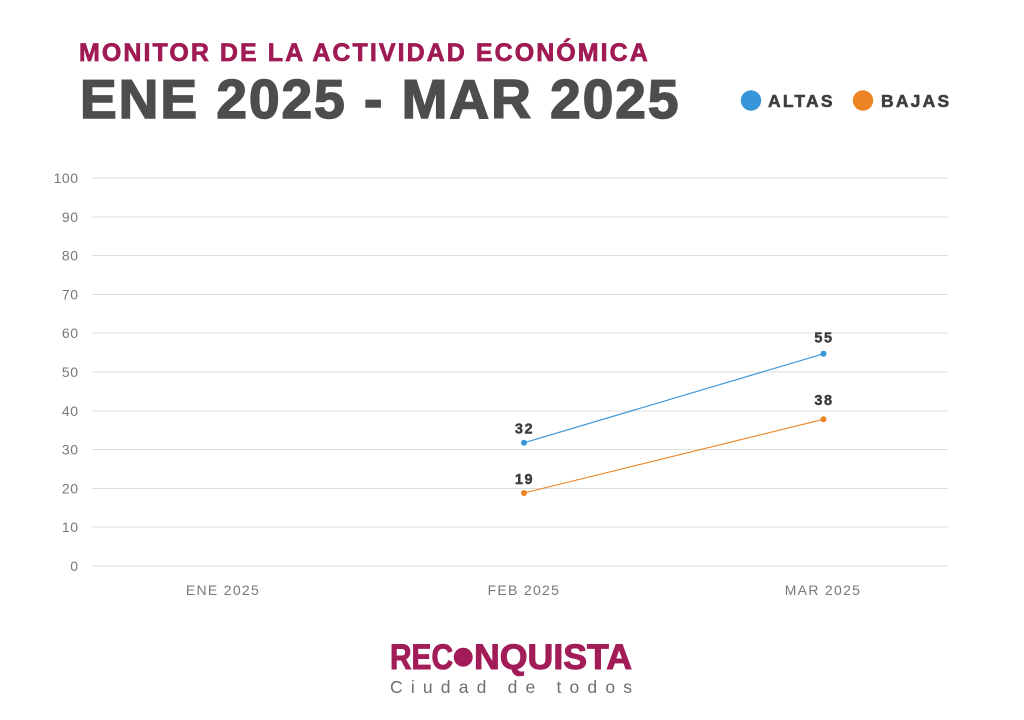 The height and width of the screenshot is (720, 1024). What do you see at coordinates (70, 527) in the screenshot?
I see `svg-text: 10` at bounding box center [70, 527].